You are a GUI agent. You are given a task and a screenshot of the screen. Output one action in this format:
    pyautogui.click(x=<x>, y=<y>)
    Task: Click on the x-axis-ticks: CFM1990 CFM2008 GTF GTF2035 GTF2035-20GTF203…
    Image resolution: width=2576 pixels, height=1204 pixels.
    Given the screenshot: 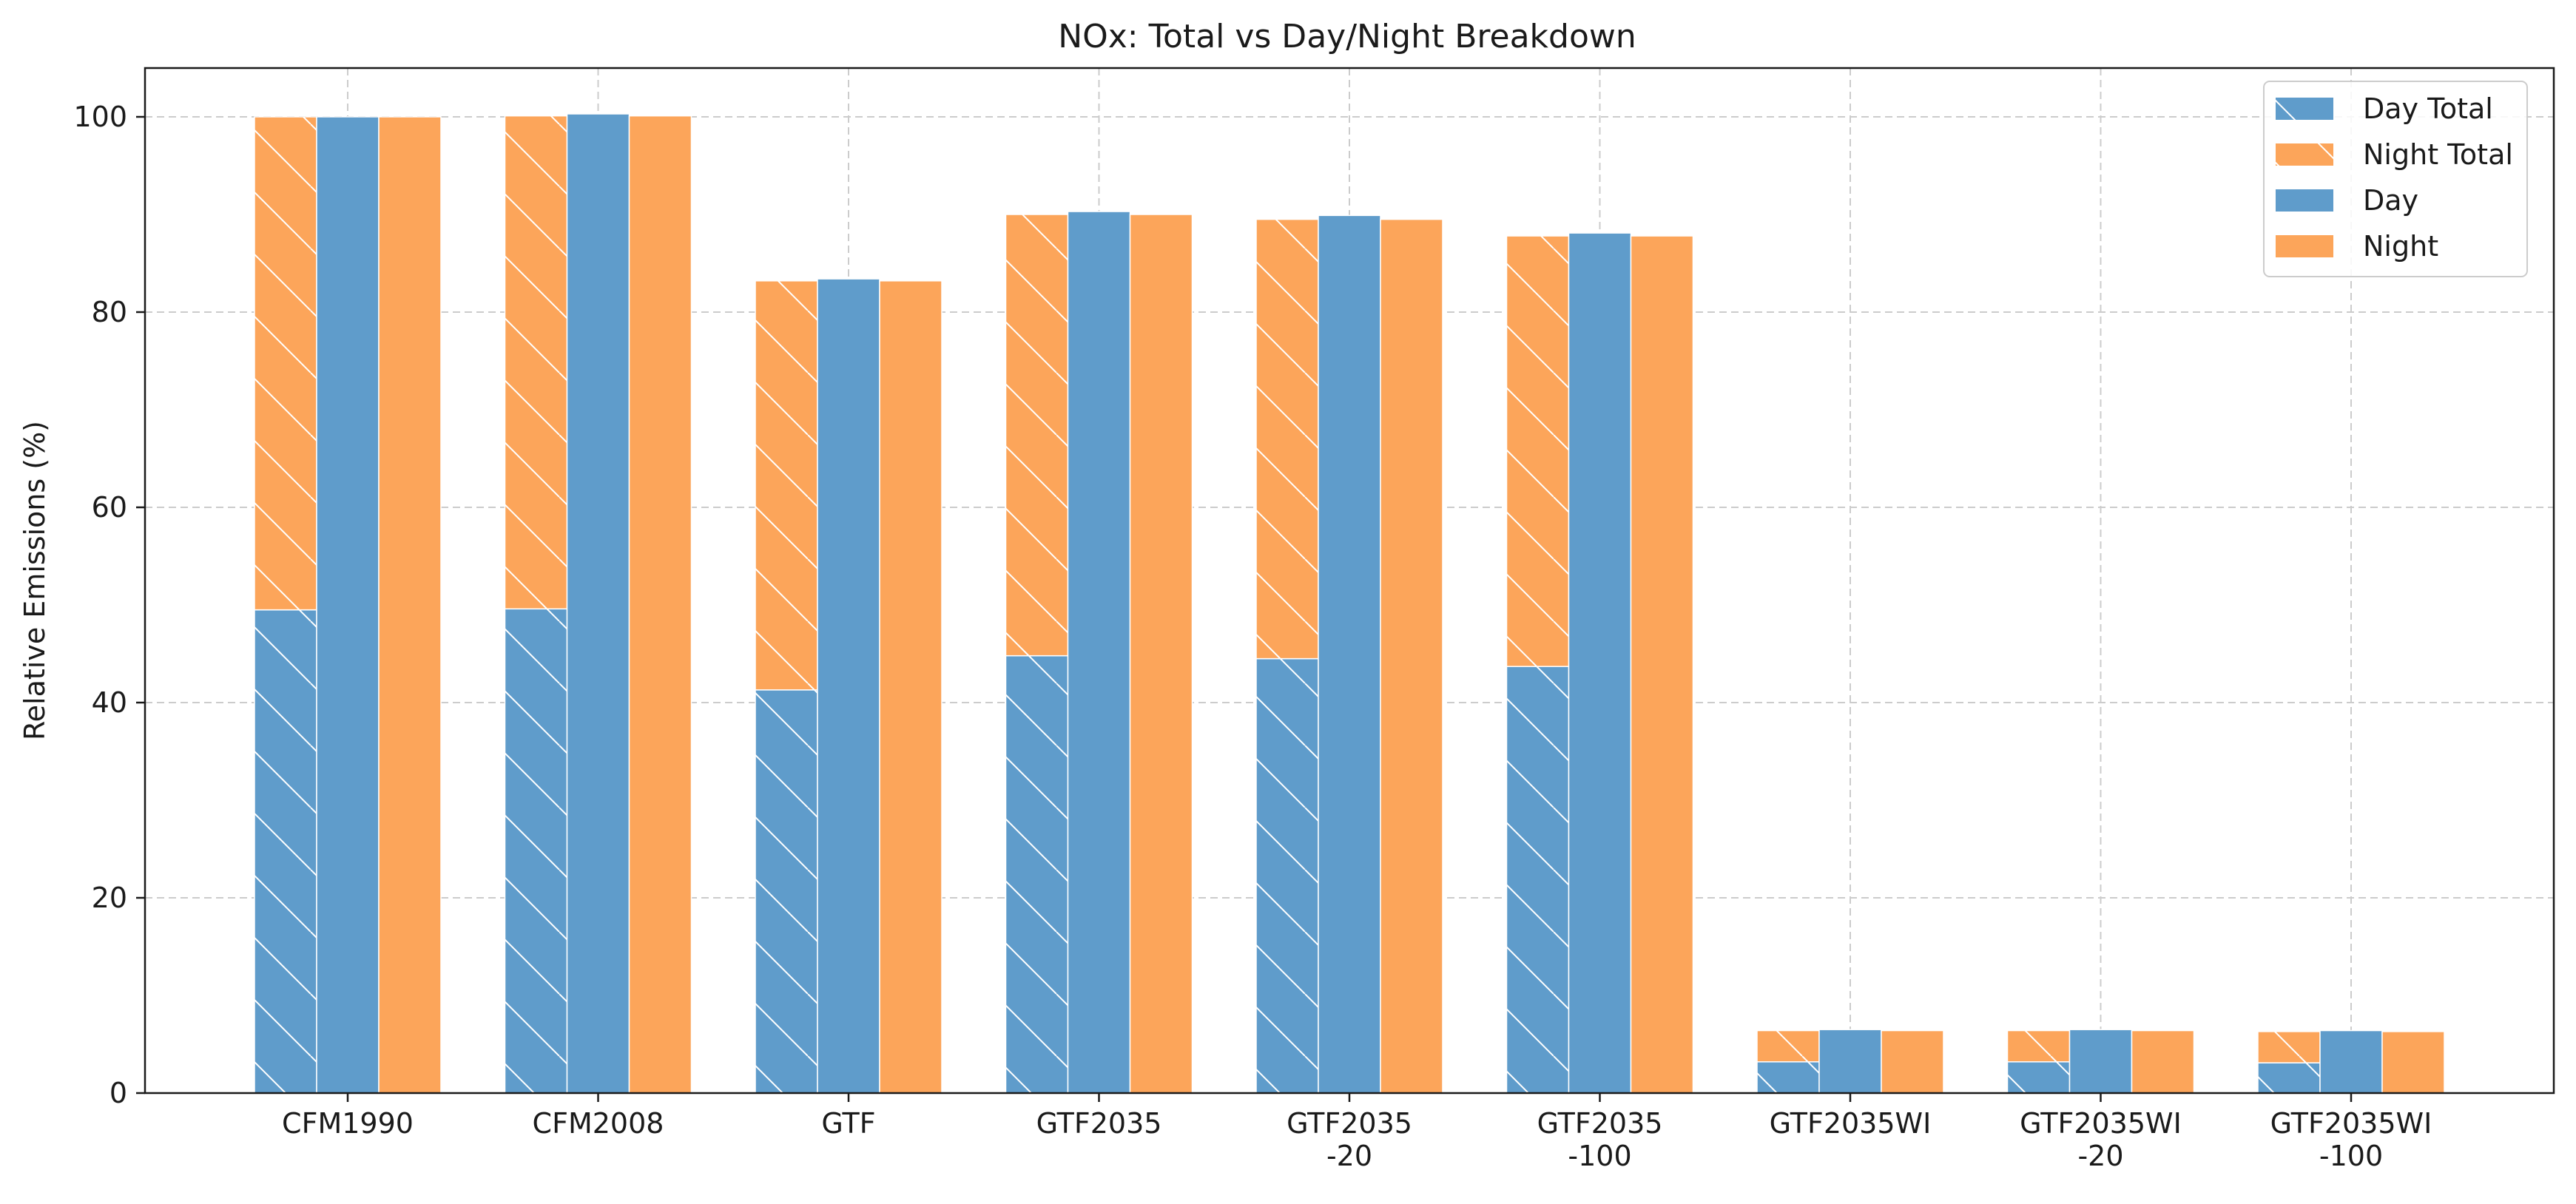 What is the action you would take?
    pyautogui.click(x=1357, y=1132)
    